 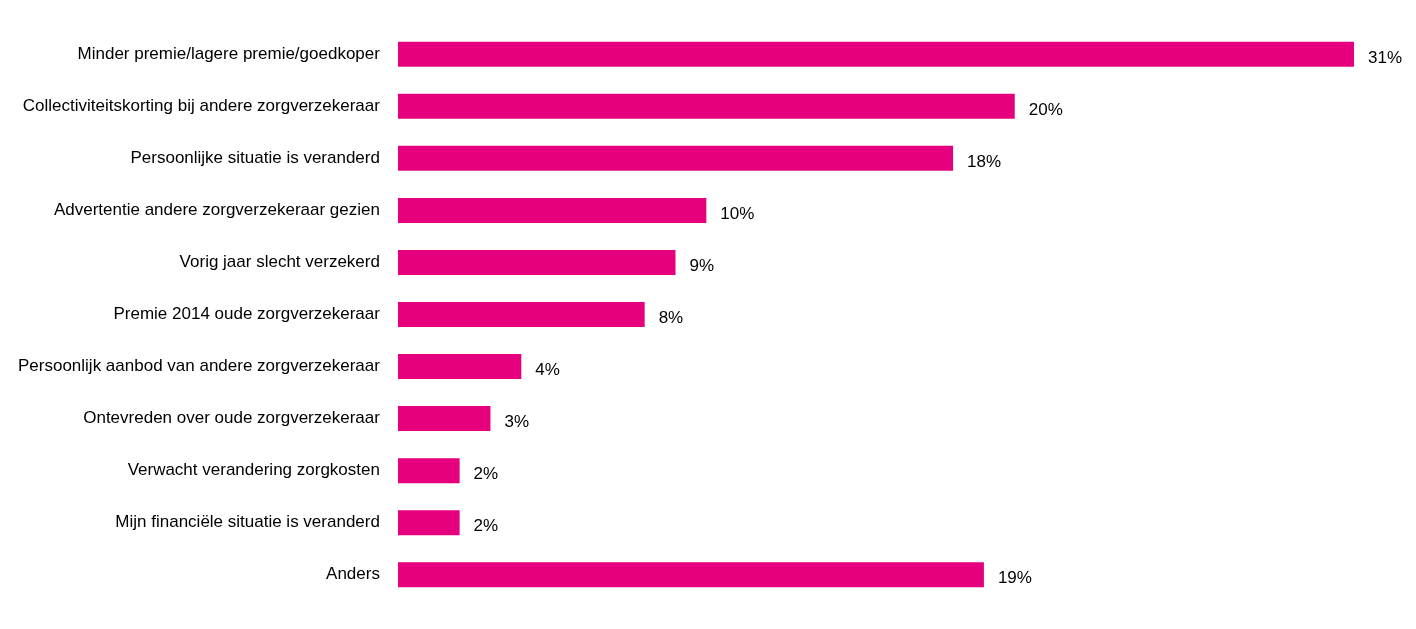 I want to click on y-tick-label: Persoonlijk aanbod van andere zorgverzekeraar, so click(x=199, y=366).